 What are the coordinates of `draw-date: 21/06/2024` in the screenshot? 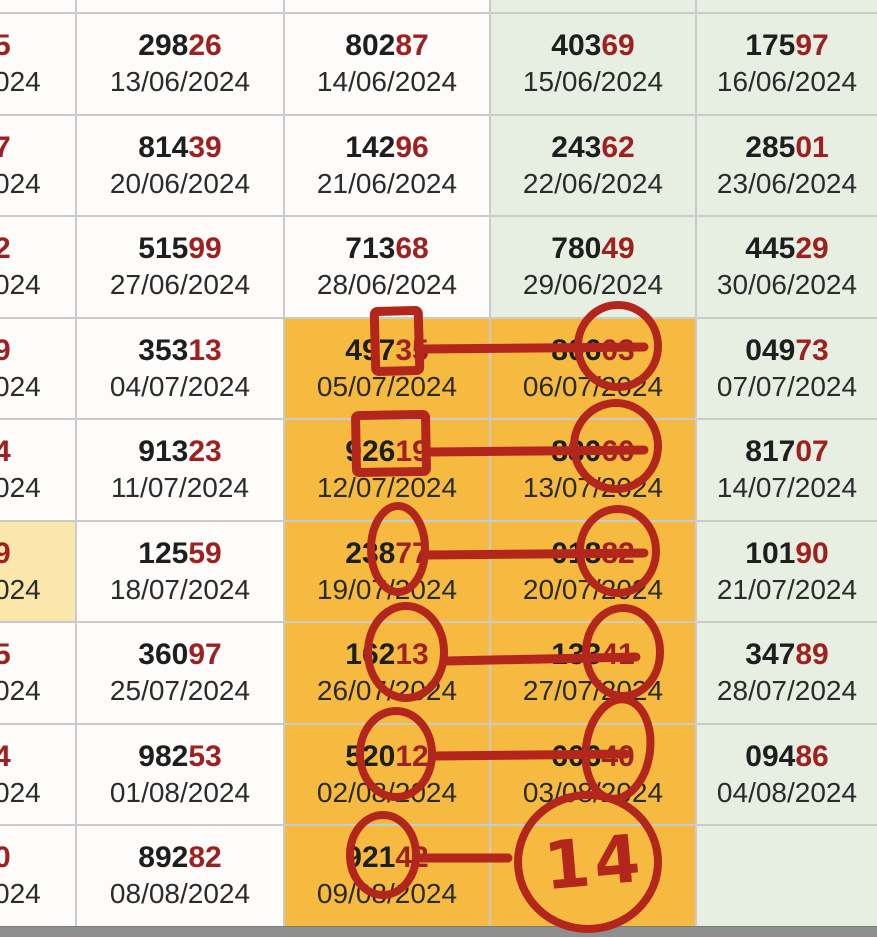 It's located at (387, 183).